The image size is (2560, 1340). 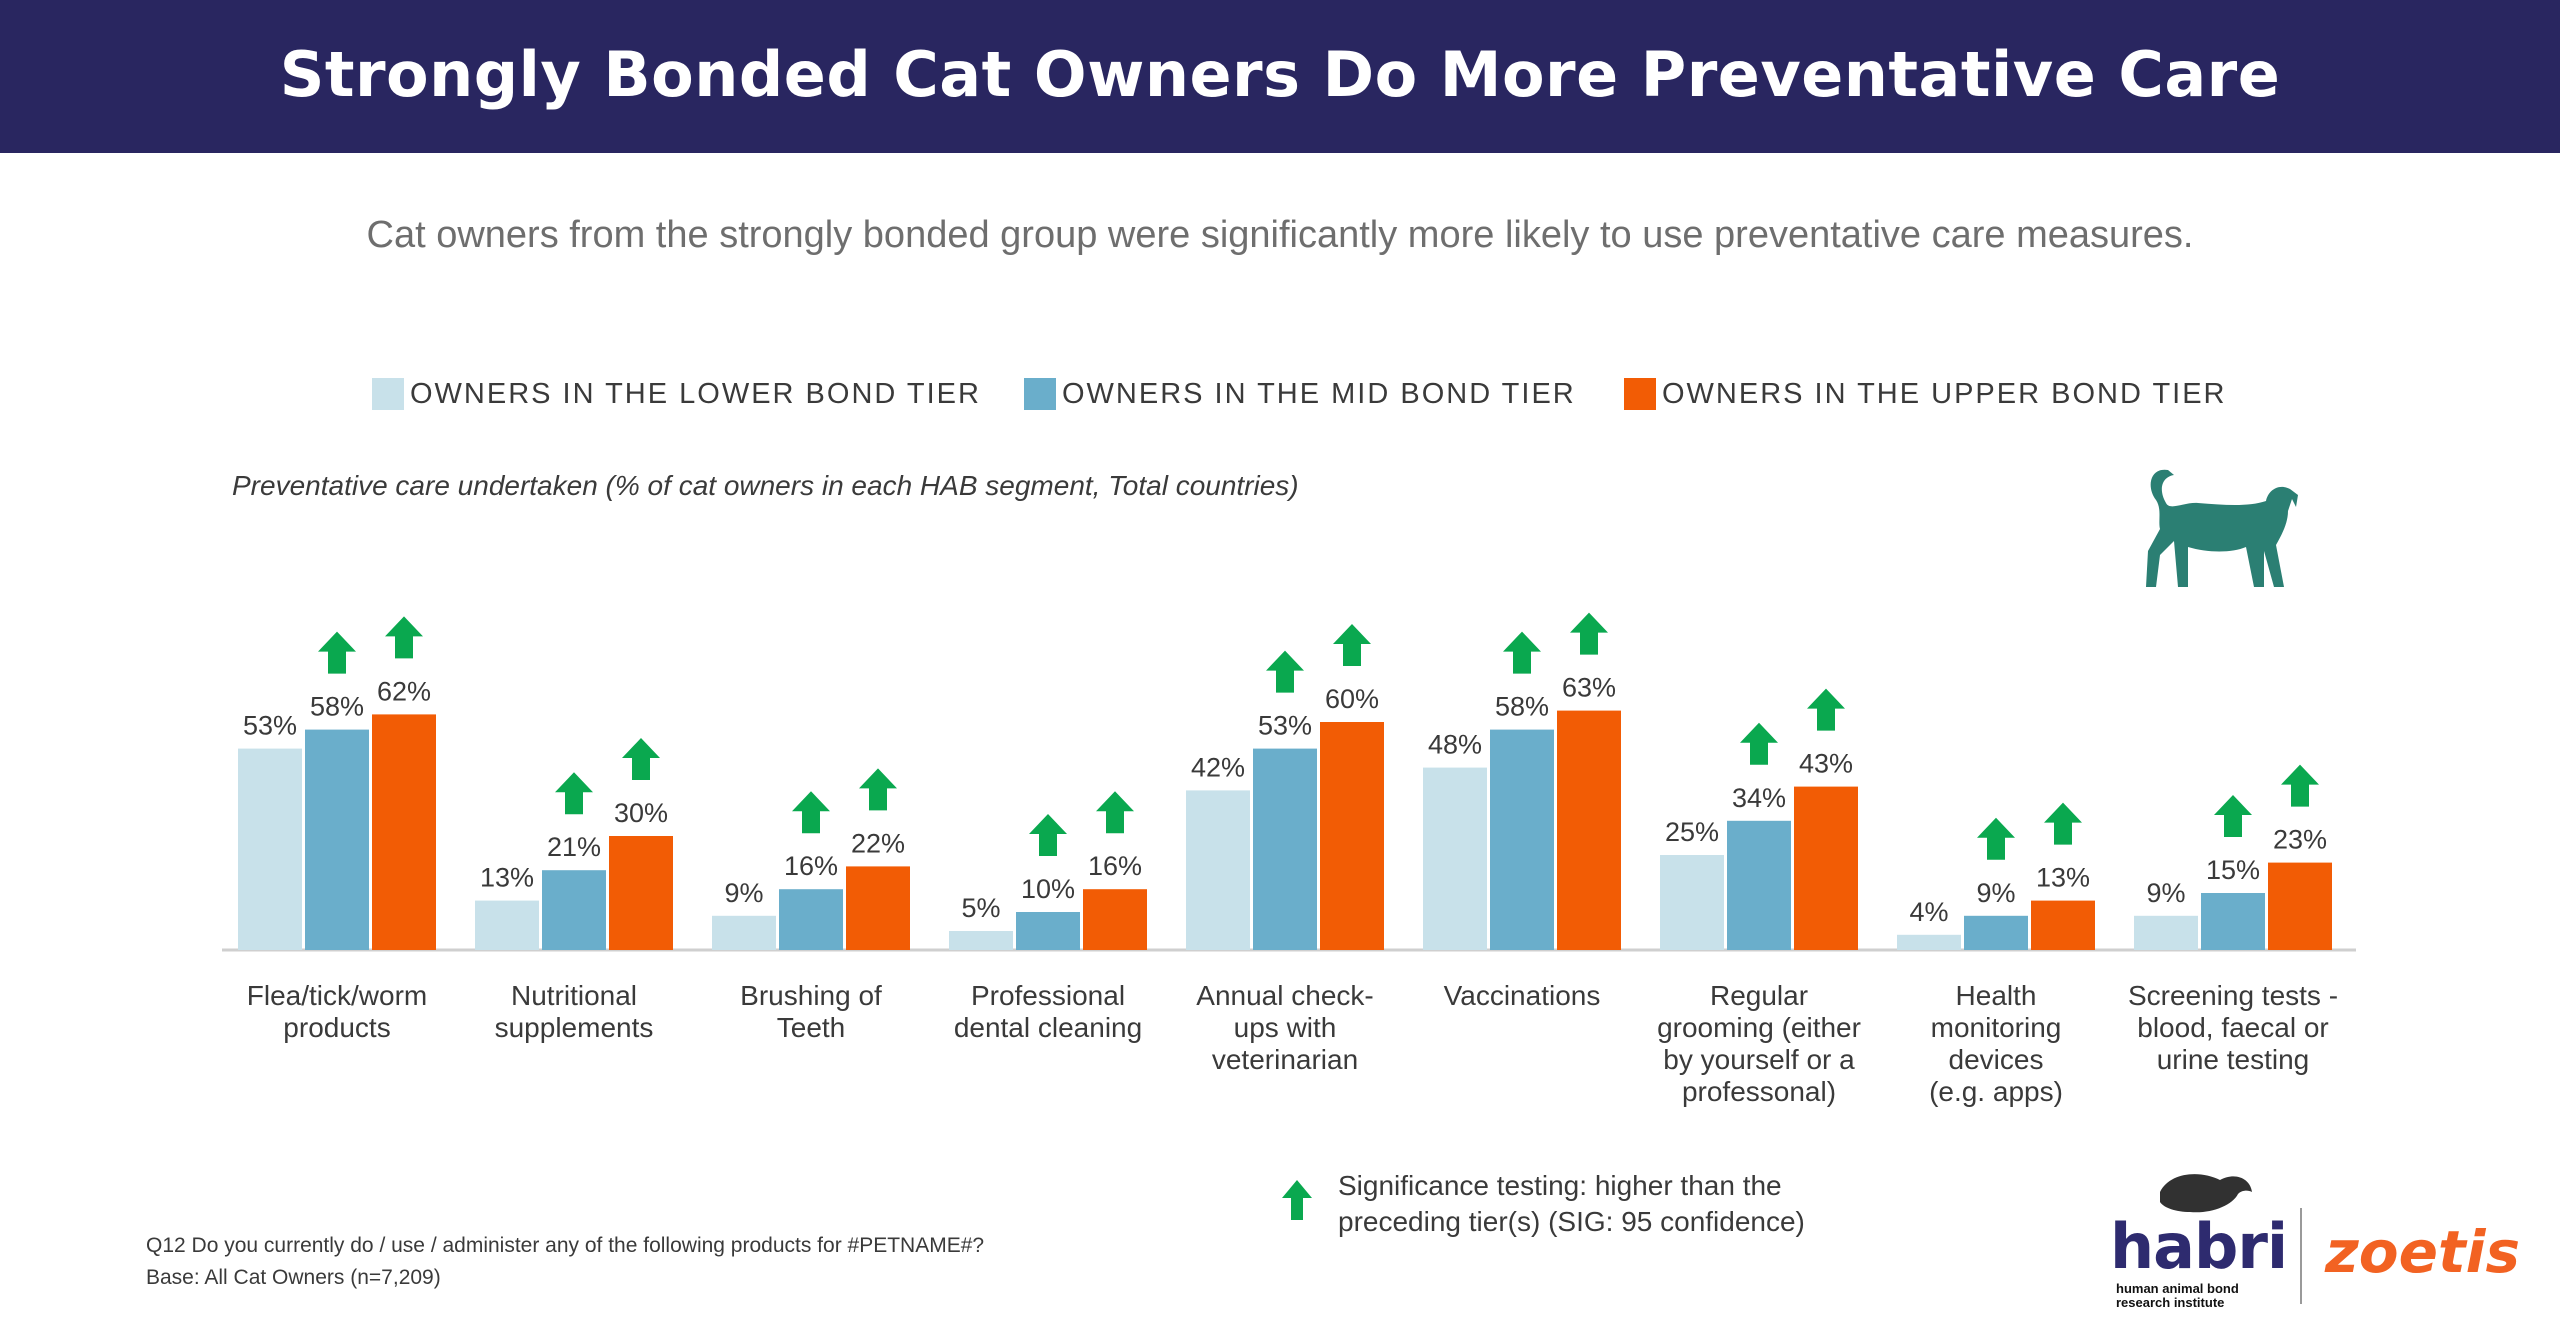 What do you see at coordinates (2233, 1059) in the screenshot?
I see `category-label-line: urine testing` at bounding box center [2233, 1059].